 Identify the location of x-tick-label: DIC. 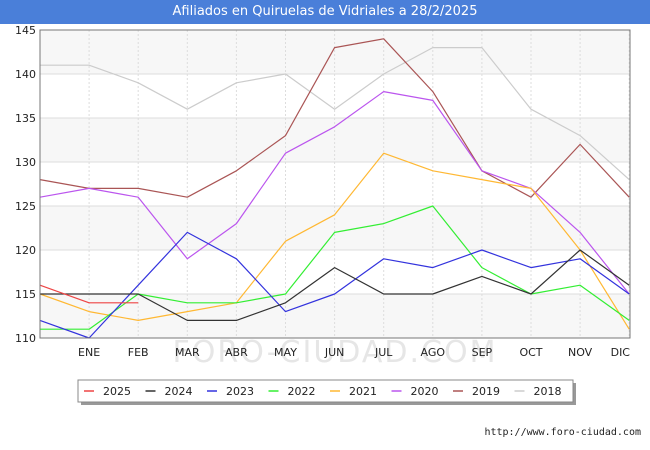
(621, 352).